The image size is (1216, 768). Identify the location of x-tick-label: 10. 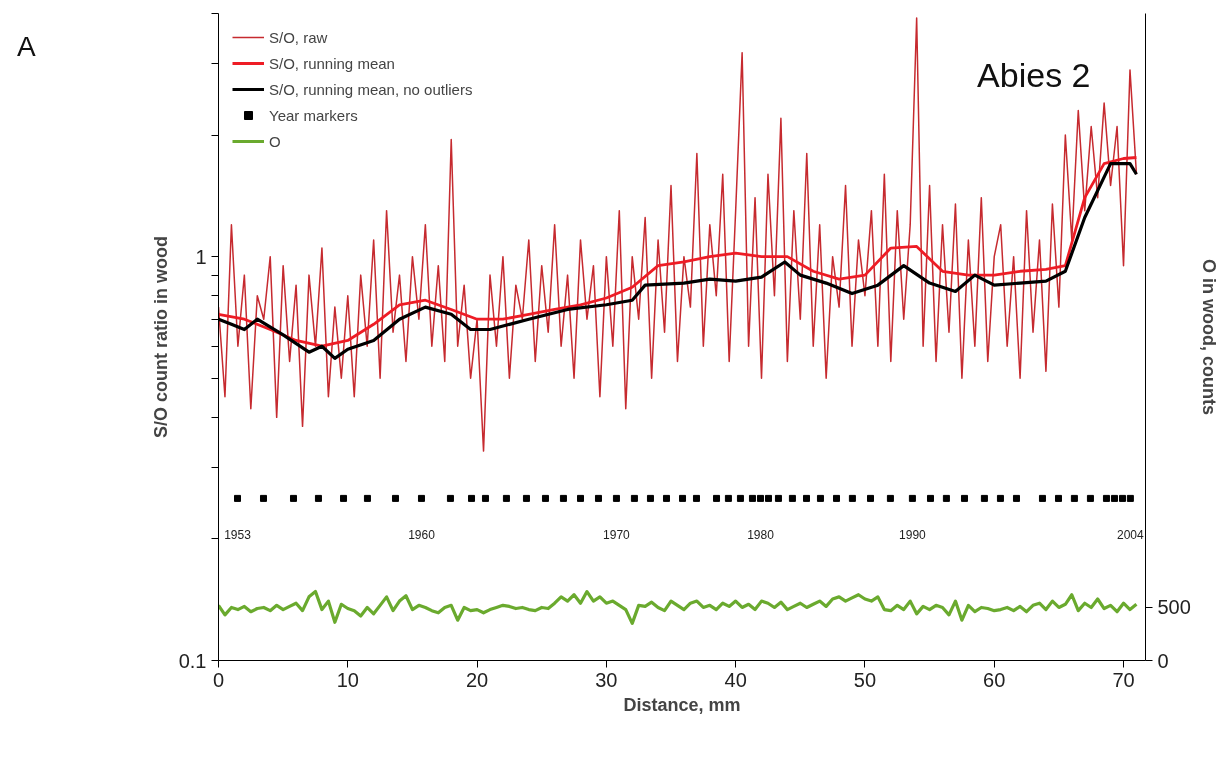
(347, 679).